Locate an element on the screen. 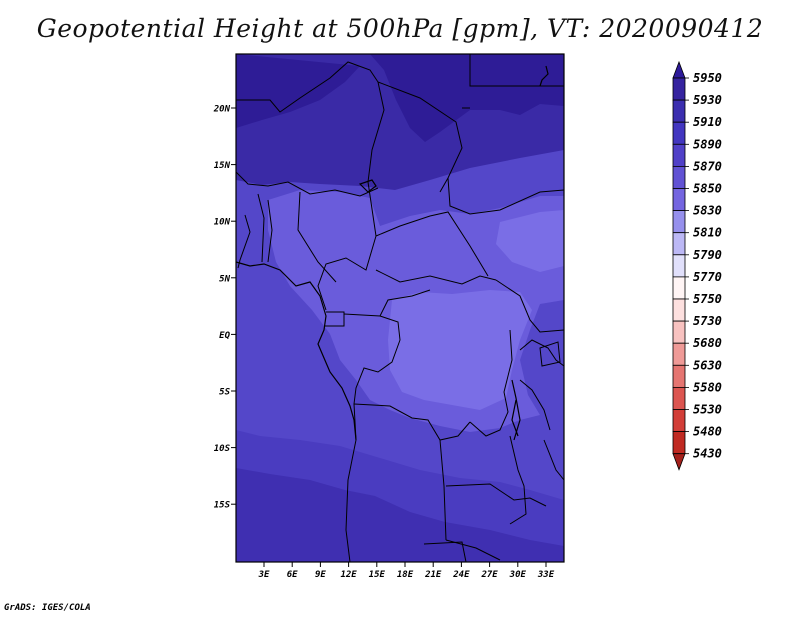 The height and width of the screenshot is (618, 800). lon-tick-label: 33E is located at coordinates (546, 575).